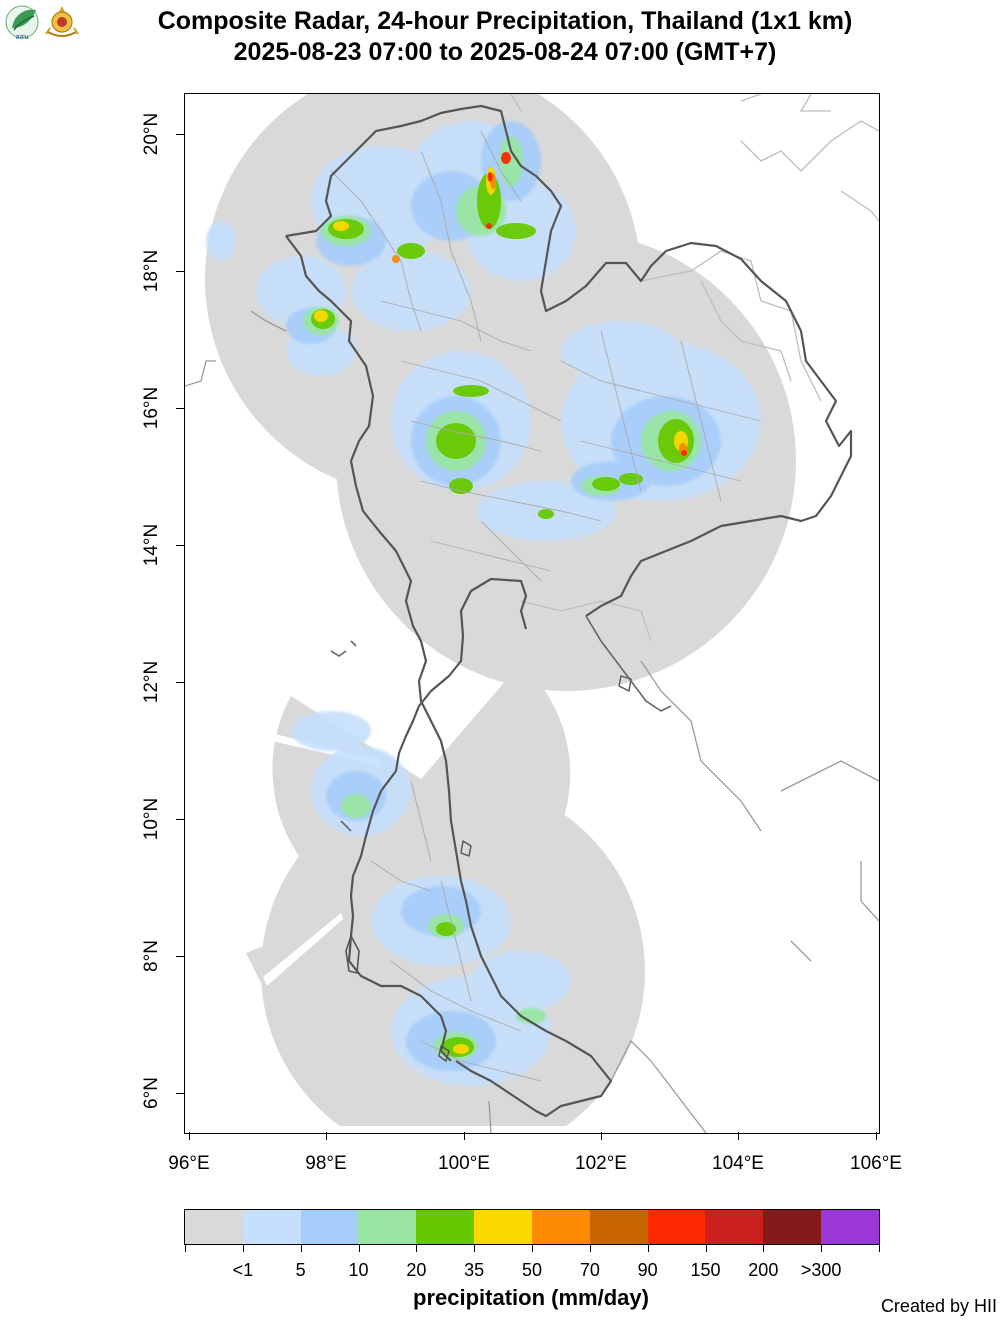 This screenshot has height=1320, width=1000. I want to click on phuket-island, so click(352, 954).